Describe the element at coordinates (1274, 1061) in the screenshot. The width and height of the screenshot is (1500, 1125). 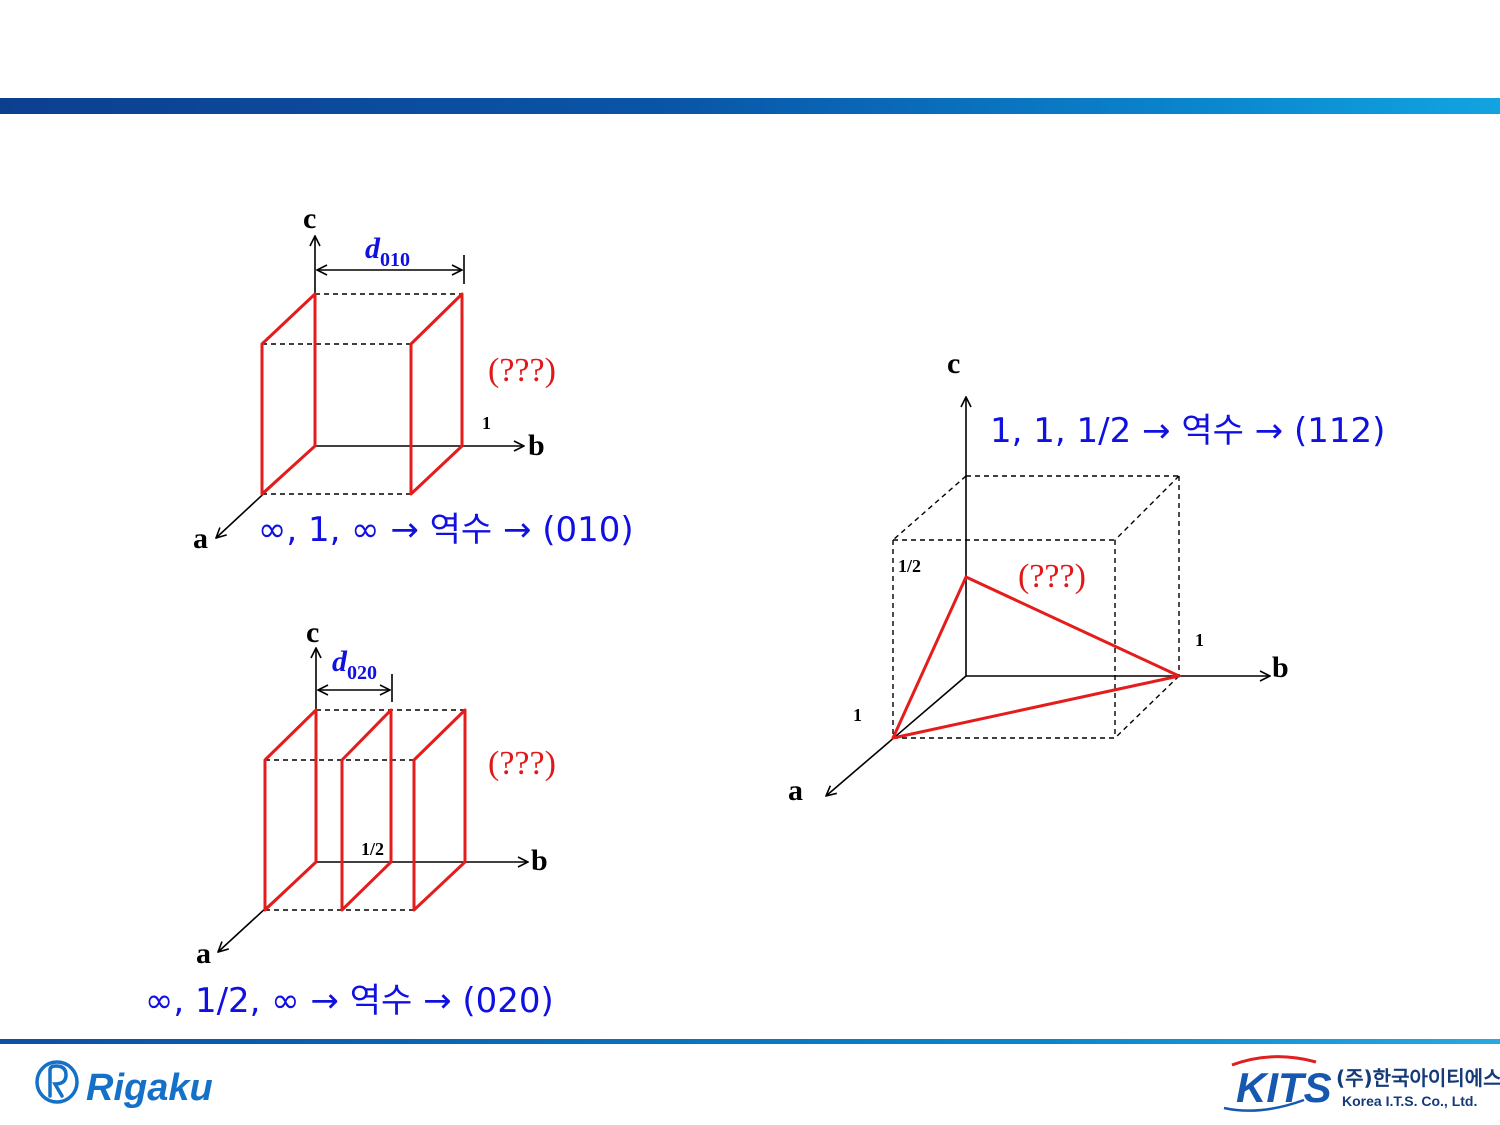
I see `kits-swoosh-icon` at that location.